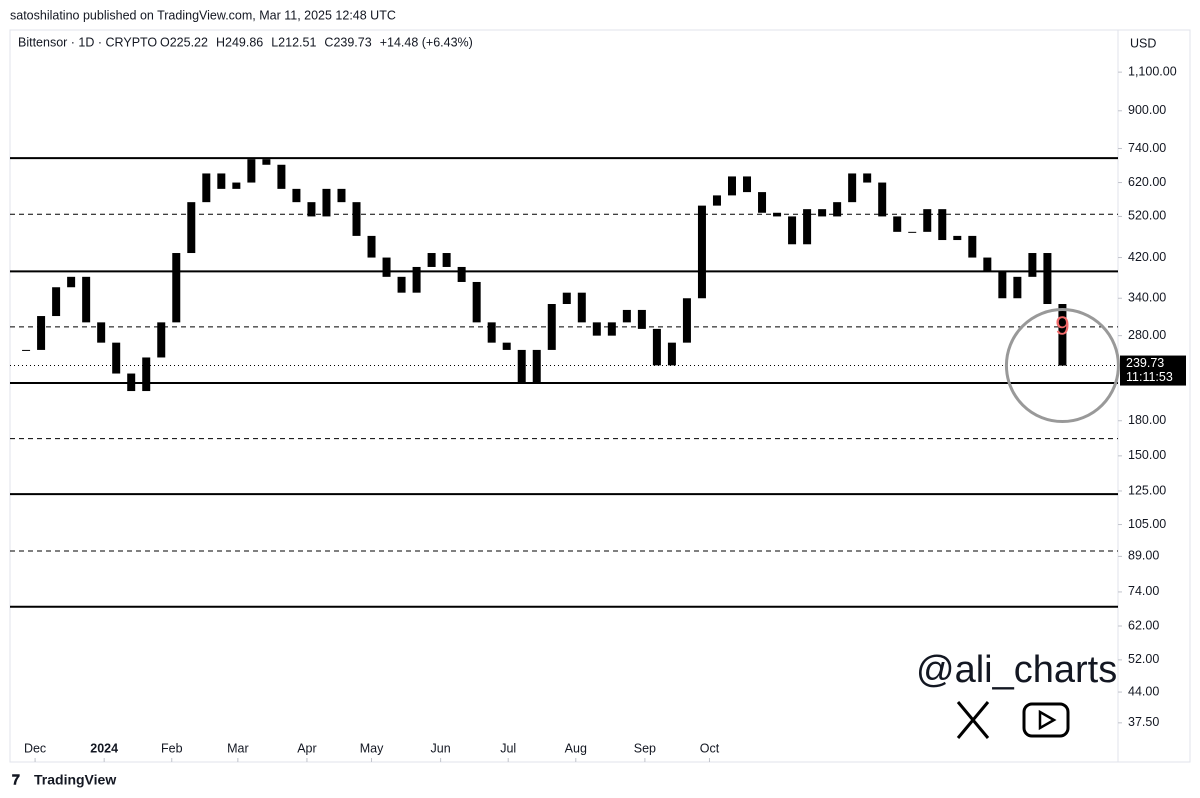  What do you see at coordinates (1143, 722) in the screenshot?
I see `y-tick-label: 37.50` at bounding box center [1143, 722].